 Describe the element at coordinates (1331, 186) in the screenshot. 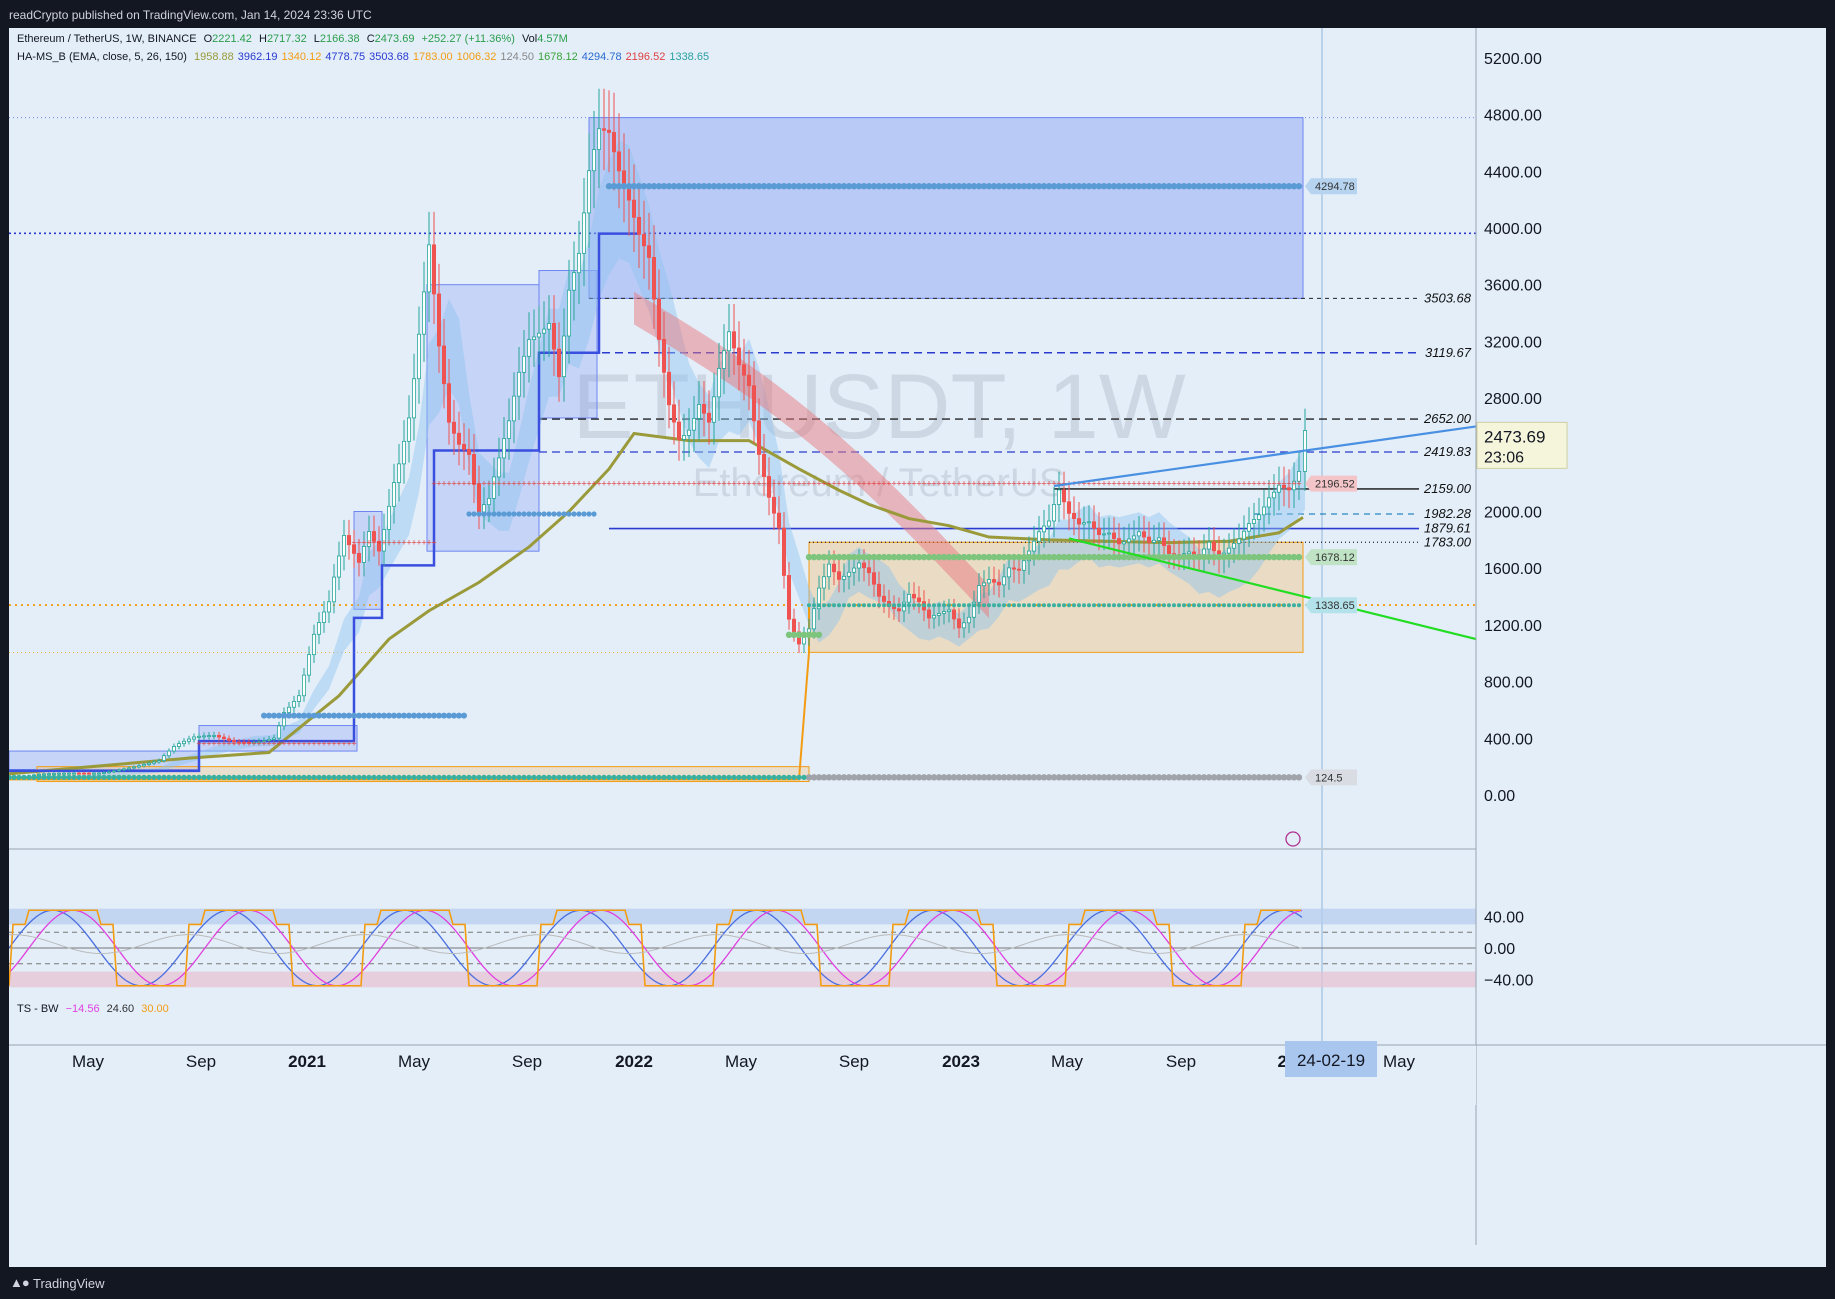

I see `level-badge` at that location.